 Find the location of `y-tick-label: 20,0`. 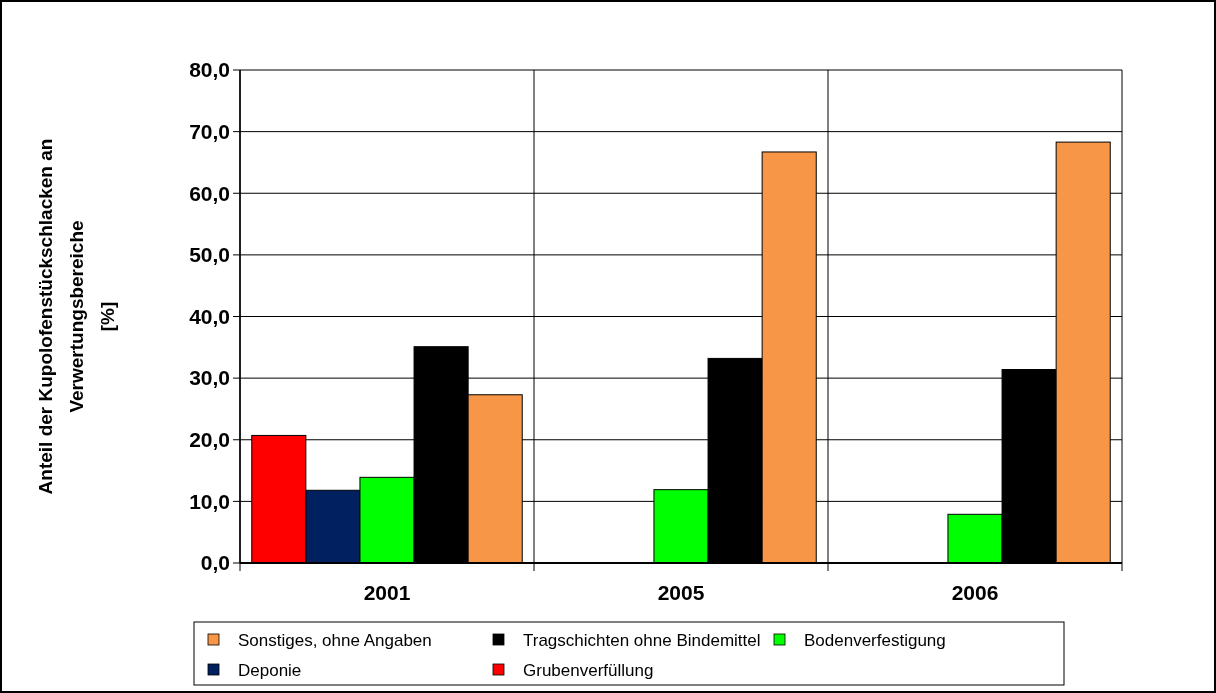

y-tick-label: 20,0 is located at coordinates (209, 440).